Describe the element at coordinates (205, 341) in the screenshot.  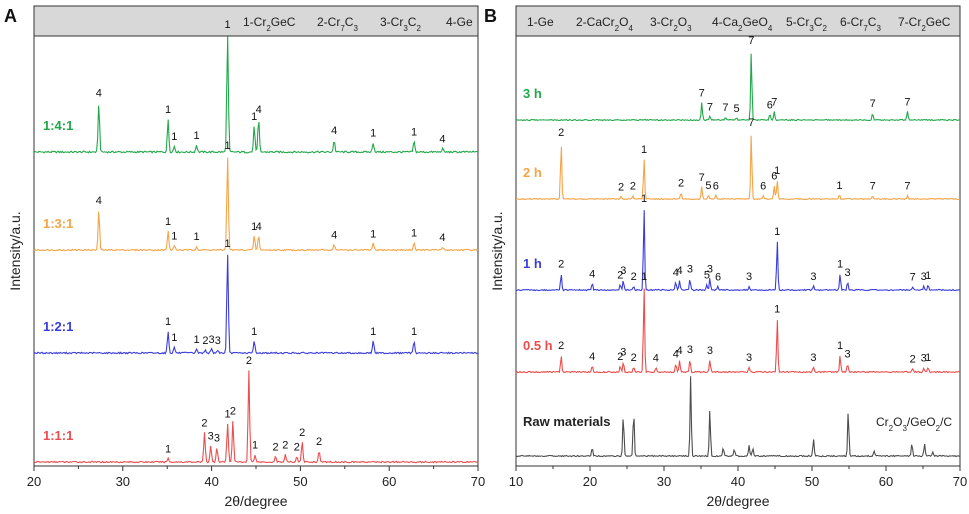
I see `peak-label-3: 2` at that location.